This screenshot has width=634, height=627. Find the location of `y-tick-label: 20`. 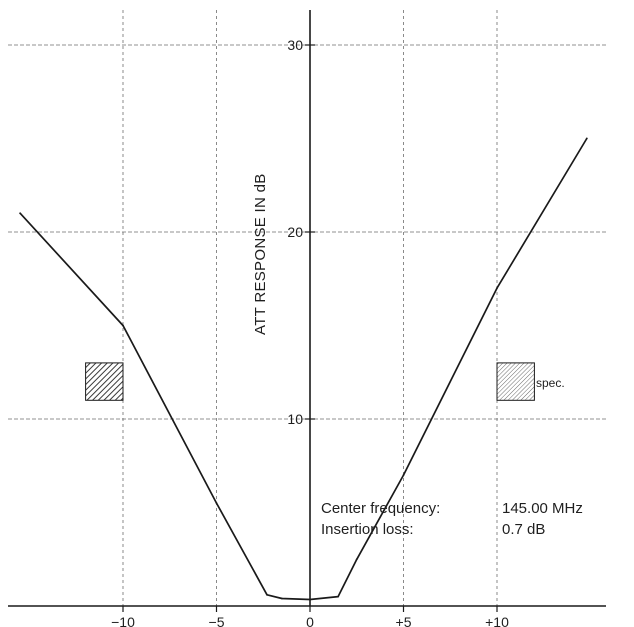

y-tick-label: 20 is located at coordinates (295, 232).